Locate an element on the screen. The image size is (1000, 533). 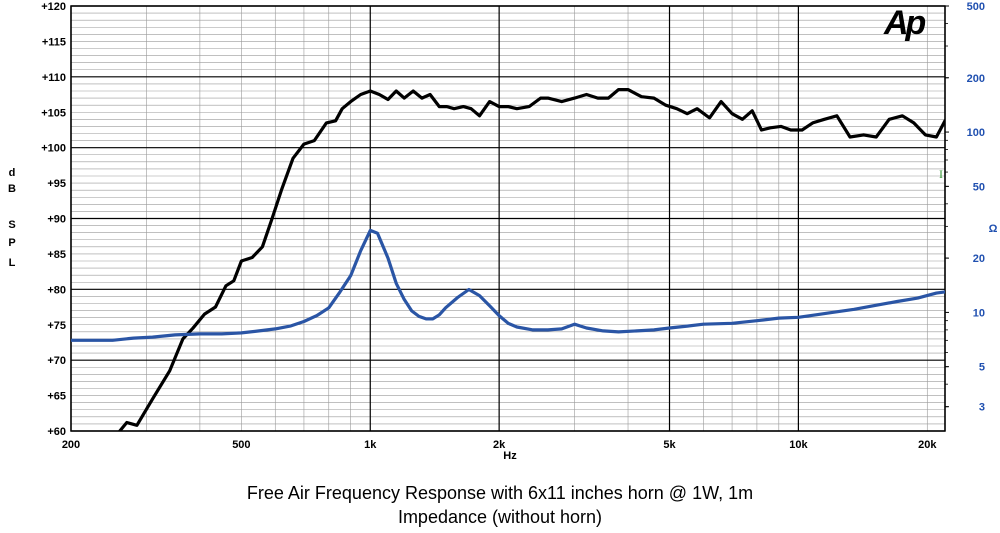
ap-logo: Ap is located at coordinates (904, 23).